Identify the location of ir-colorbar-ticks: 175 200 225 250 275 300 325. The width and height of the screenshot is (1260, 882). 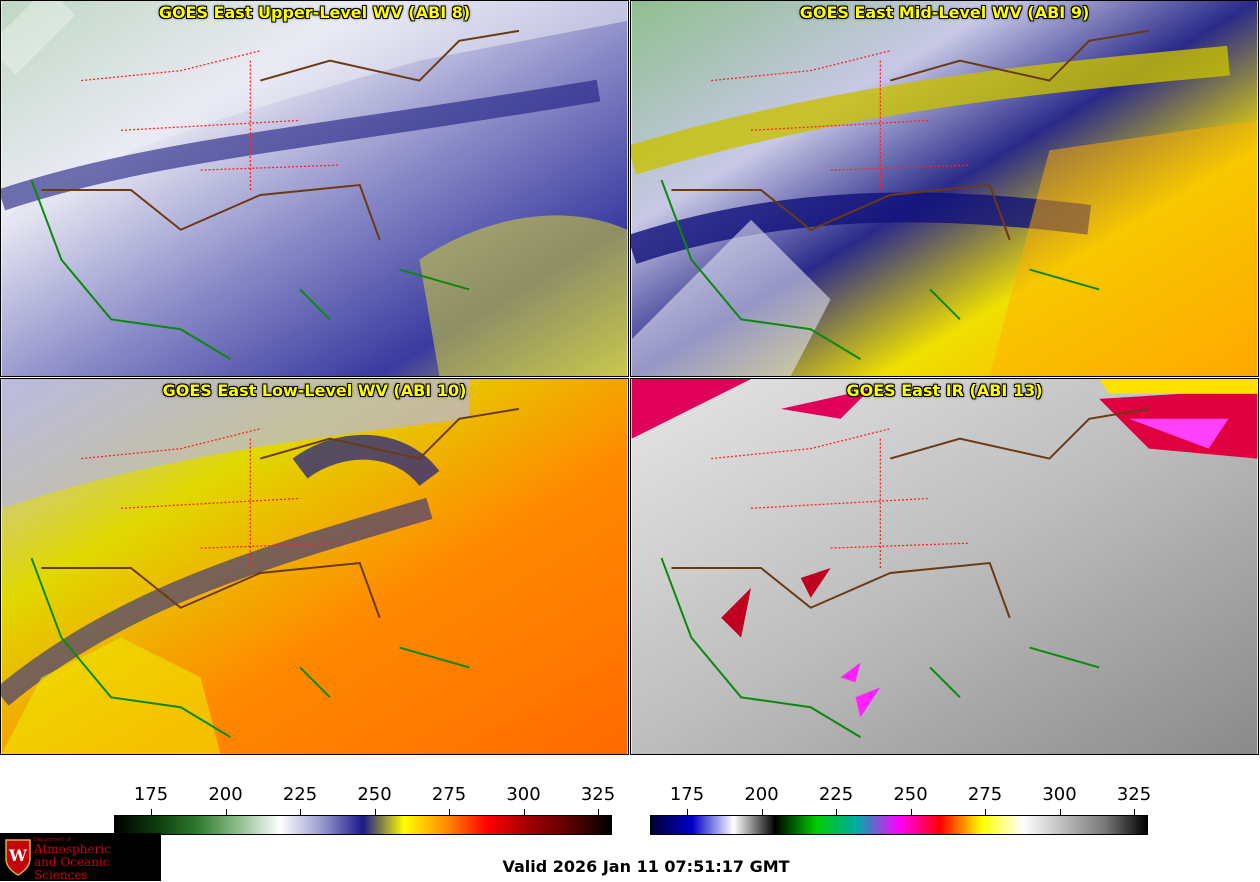
(901, 799).